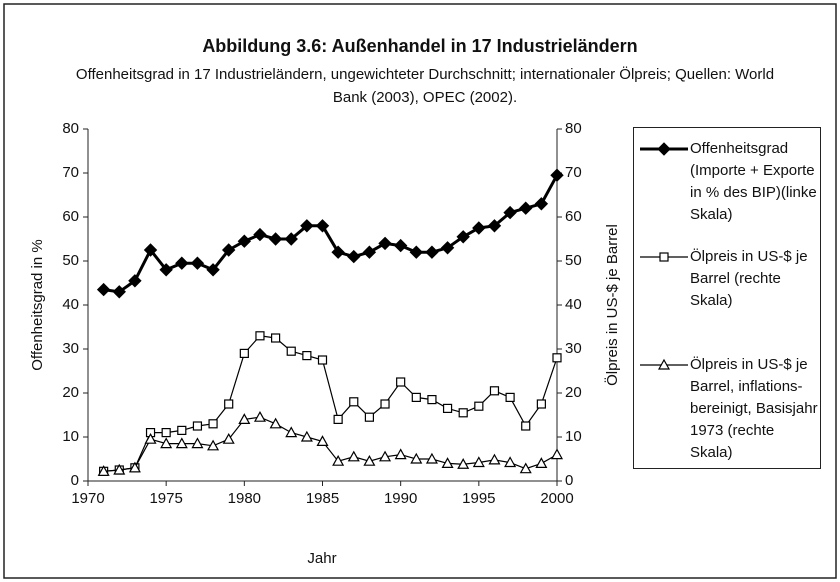 This screenshot has height=582, width=840. I want to click on y-tick-label: 50, so click(70, 260).